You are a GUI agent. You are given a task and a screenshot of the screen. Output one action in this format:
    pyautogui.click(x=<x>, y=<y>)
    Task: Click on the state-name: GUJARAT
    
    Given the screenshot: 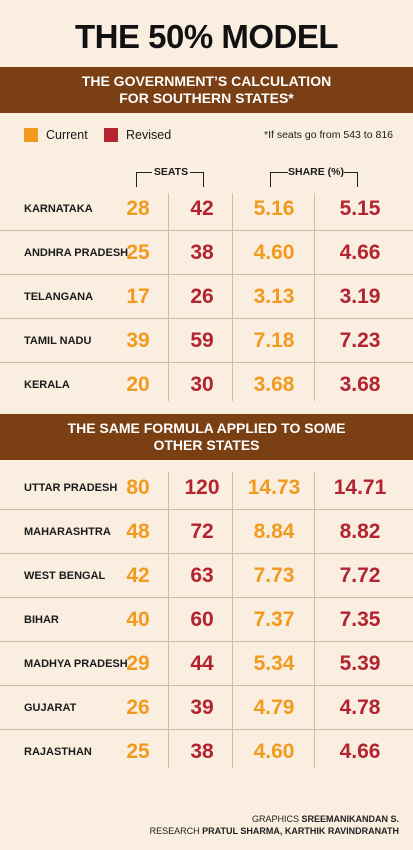 What is the action you would take?
    pyautogui.click(x=50, y=708)
    